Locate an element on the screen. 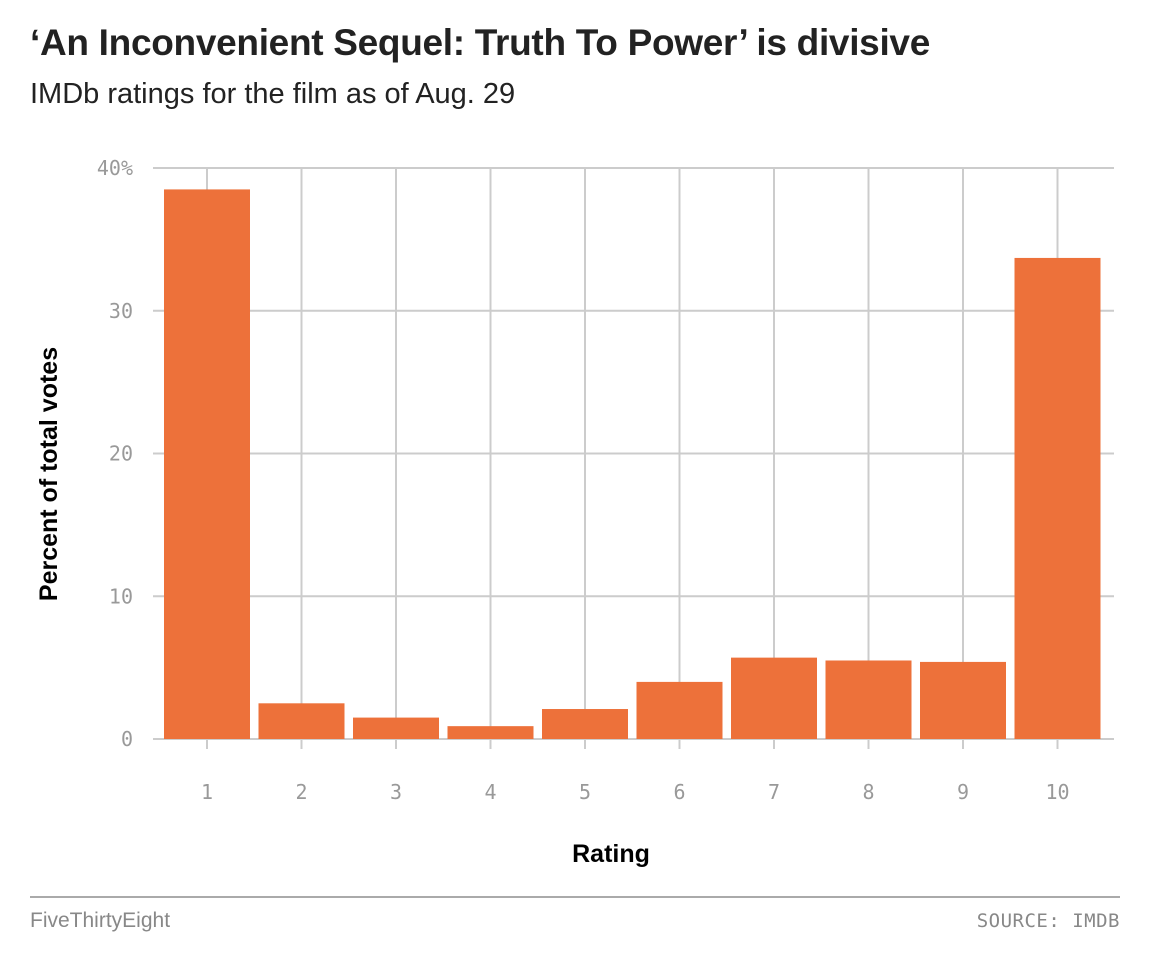 The image size is (1150, 960). x-tick-label: 2 is located at coordinates (301, 792).